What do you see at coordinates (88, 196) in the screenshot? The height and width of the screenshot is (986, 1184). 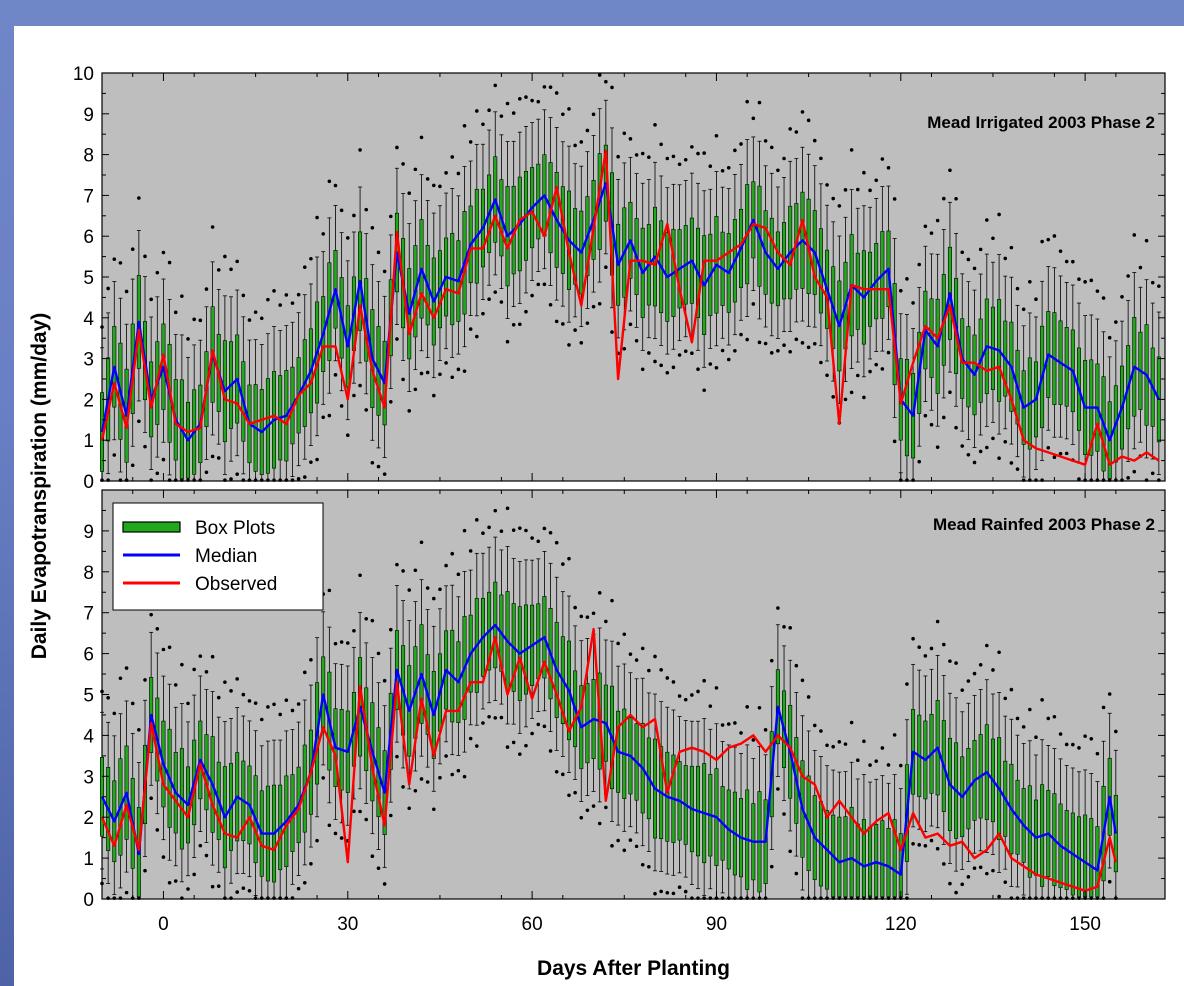 I see `y-tick-label: 7` at bounding box center [88, 196].